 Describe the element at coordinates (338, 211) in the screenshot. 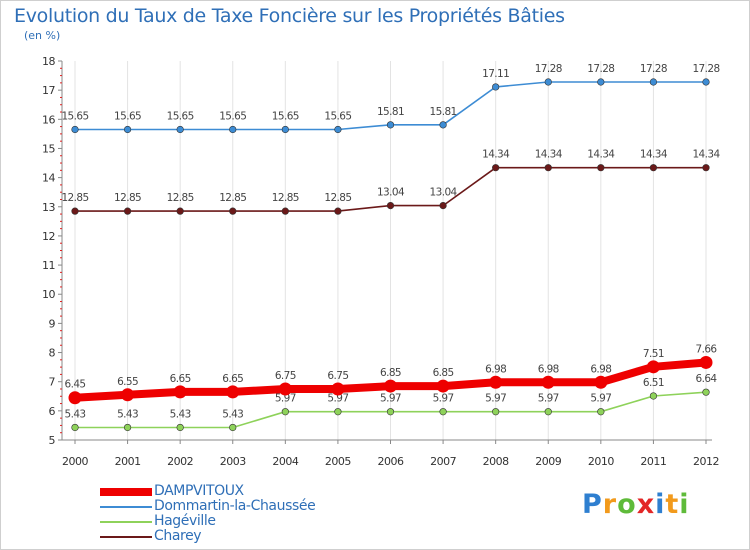

I see `data-point-charey-2005` at that location.